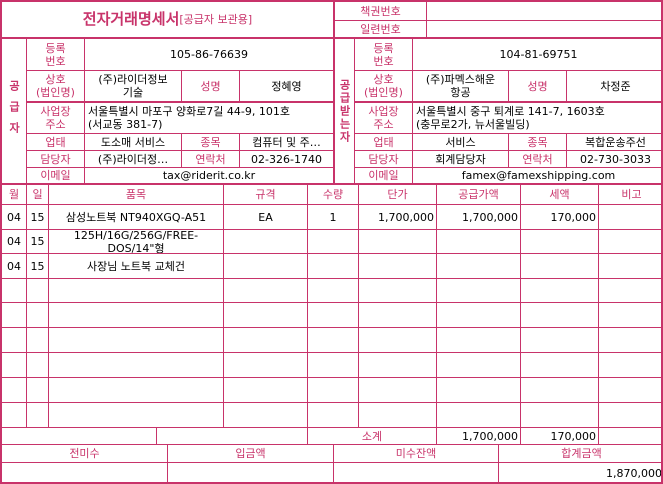  What do you see at coordinates (384, 55) in the screenshot?
I see `buyer-reg-label: 등록 번호` at bounding box center [384, 55].